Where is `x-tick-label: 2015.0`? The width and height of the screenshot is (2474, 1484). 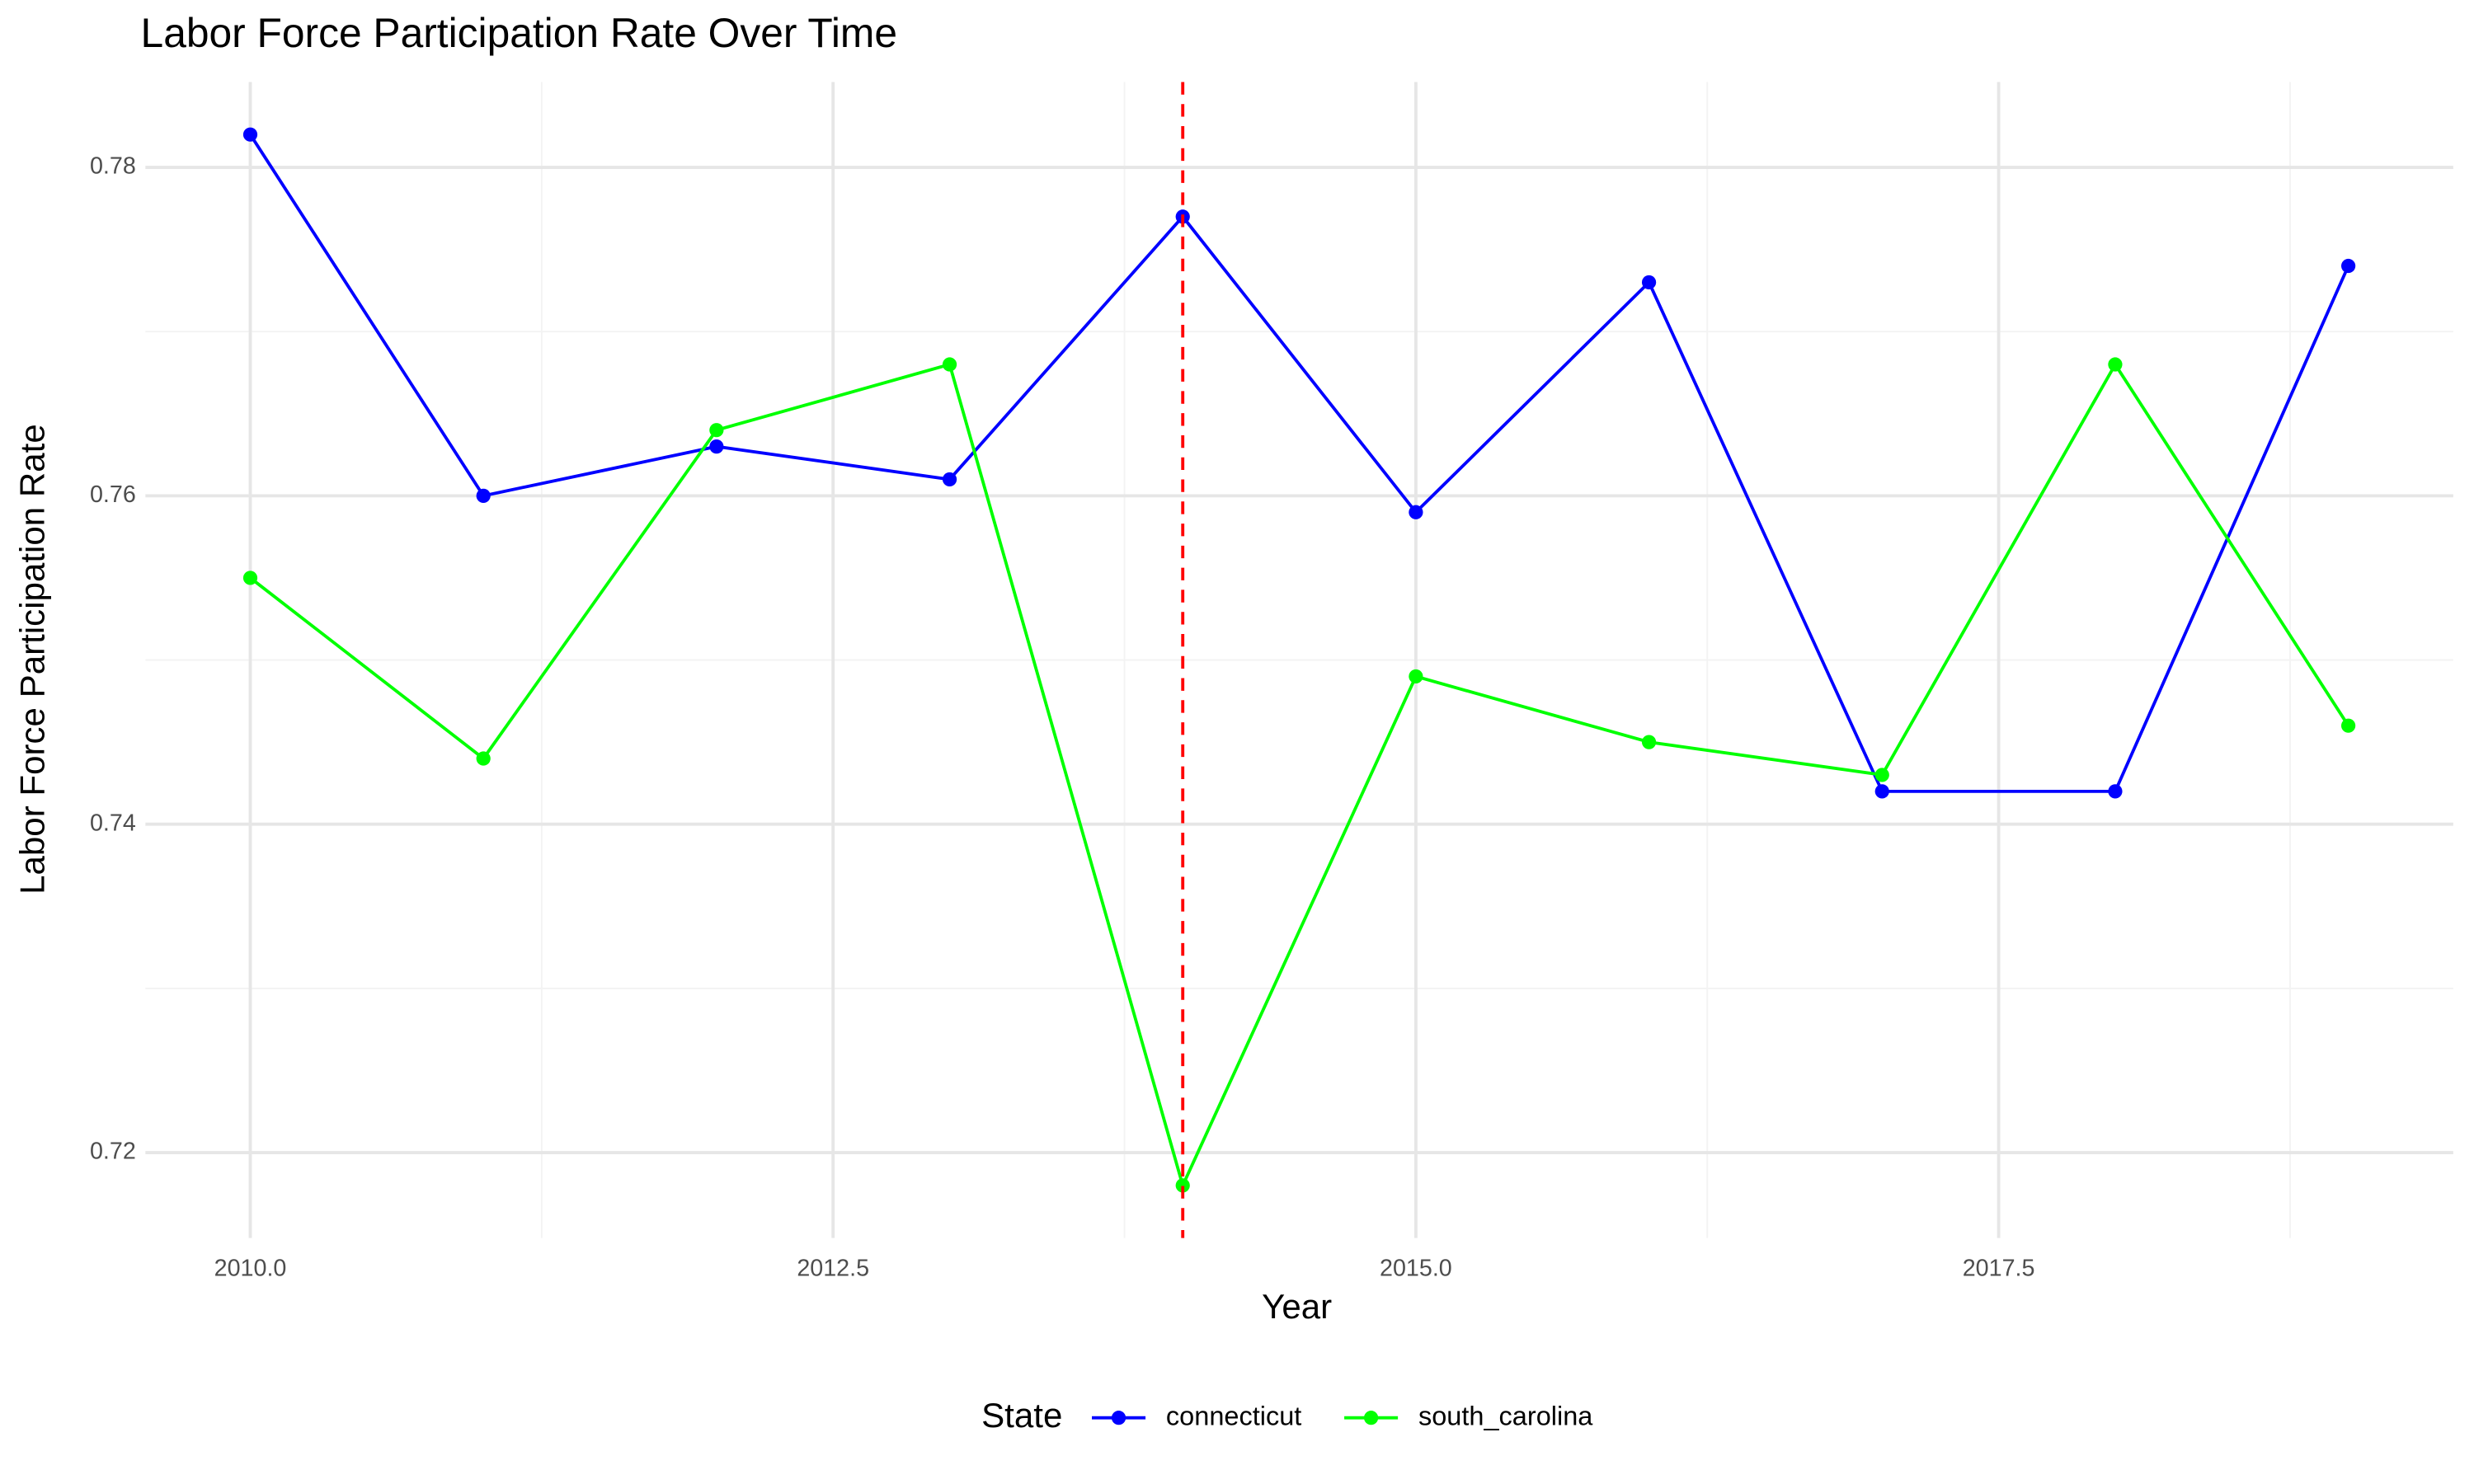
x-tick-label: 2015.0 is located at coordinates (1416, 1268).